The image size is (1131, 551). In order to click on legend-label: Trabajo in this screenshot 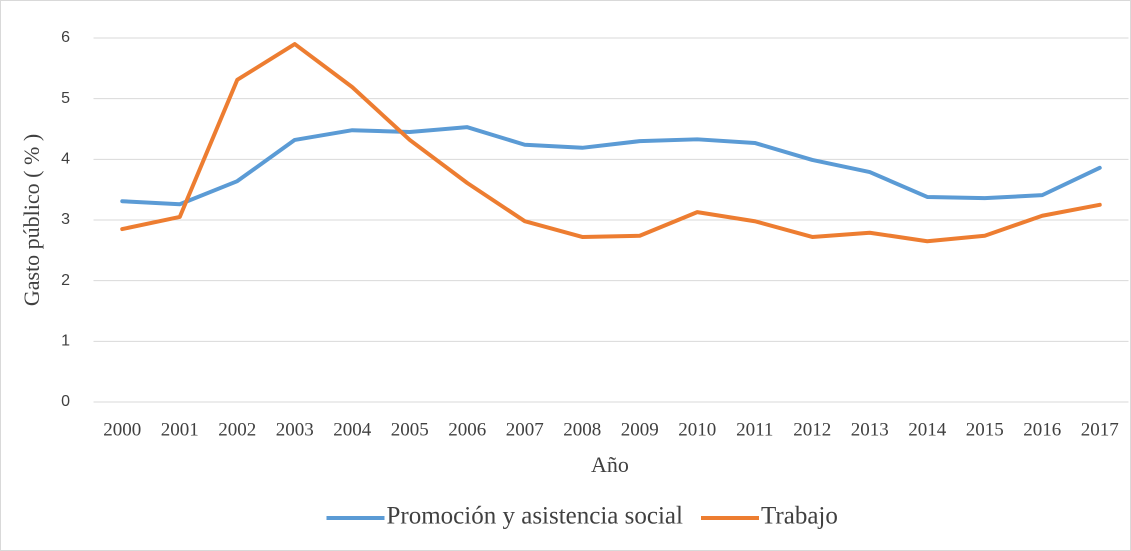, I will do `click(799, 516)`.